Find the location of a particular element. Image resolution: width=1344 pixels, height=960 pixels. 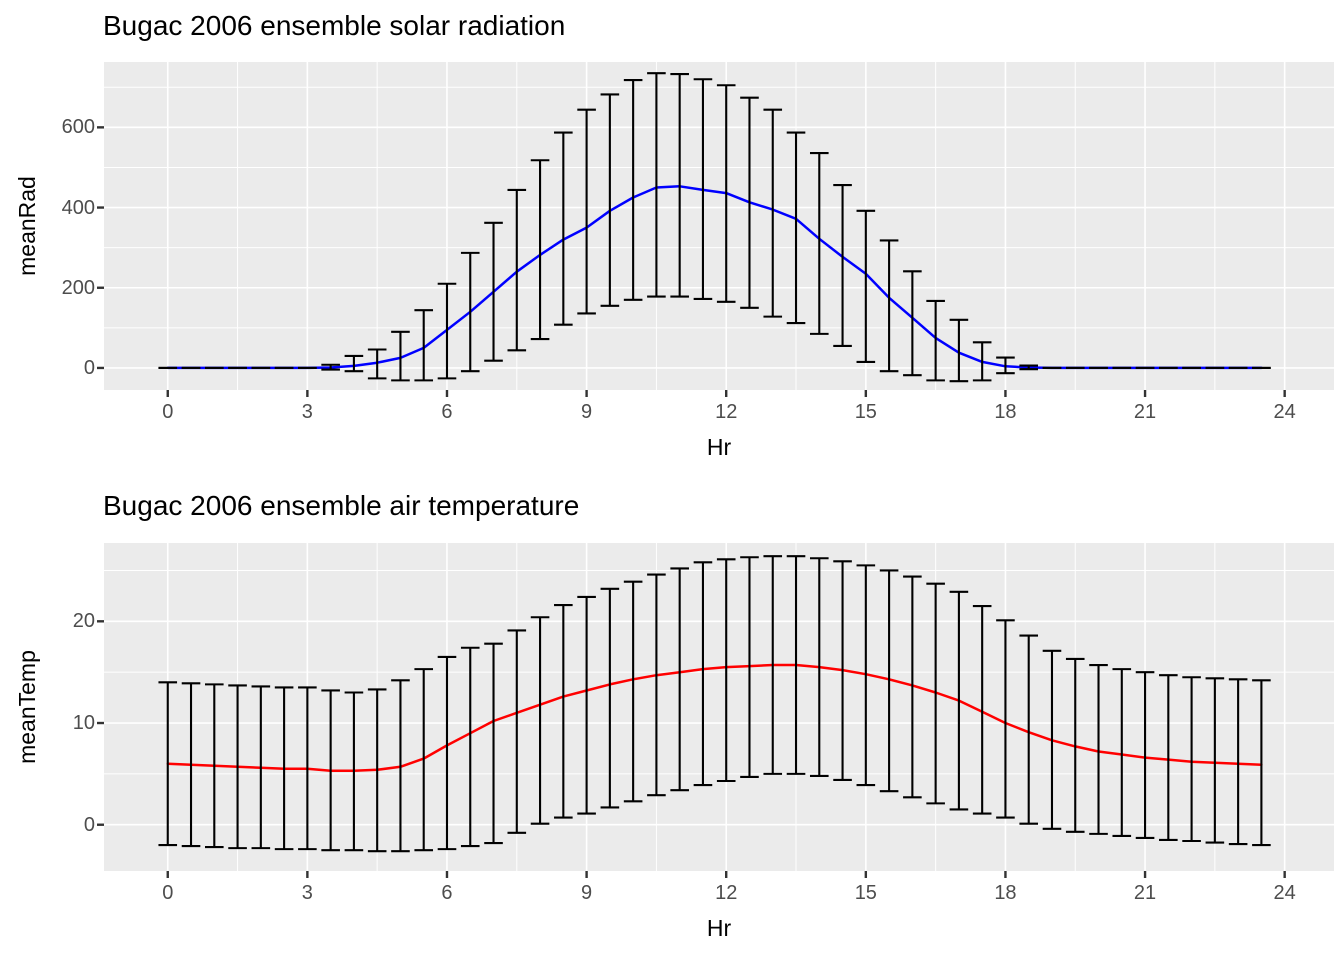

y-tick-label: 400 is located at coordinates (78, 207).